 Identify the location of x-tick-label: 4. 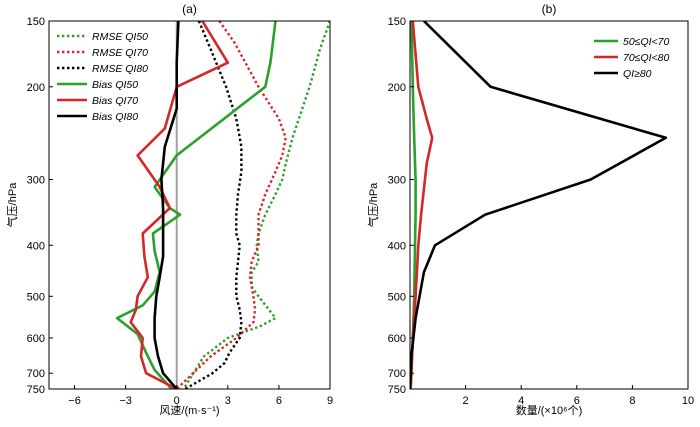
(521, 401).